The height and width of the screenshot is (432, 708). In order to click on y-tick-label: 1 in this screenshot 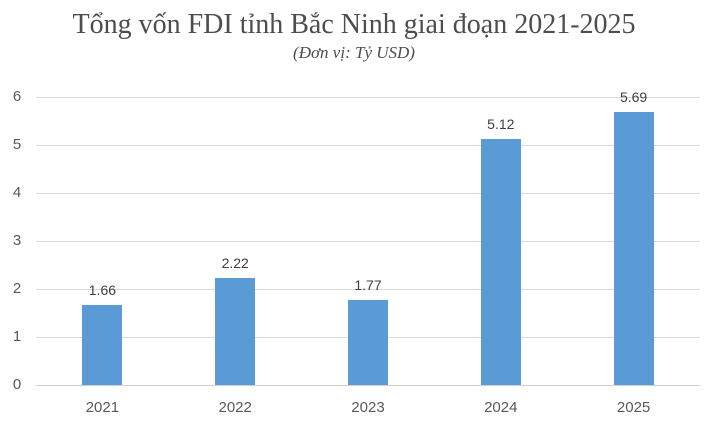, I will do `click(17, 336)`.